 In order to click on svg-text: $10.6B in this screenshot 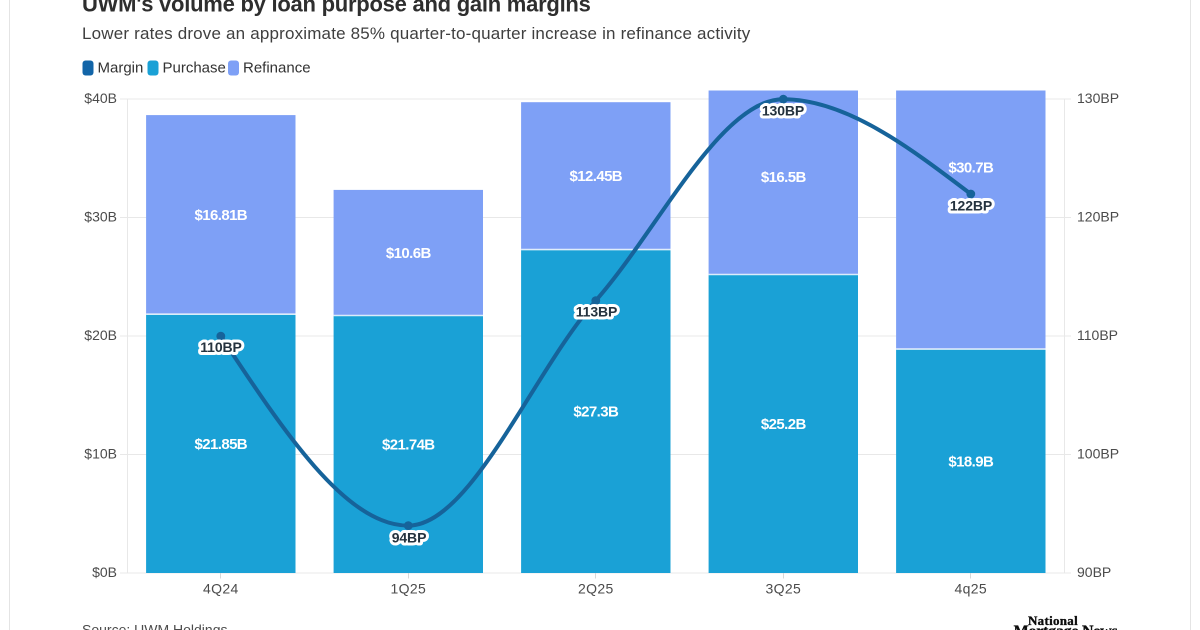, I will do `click(409, 253)`.